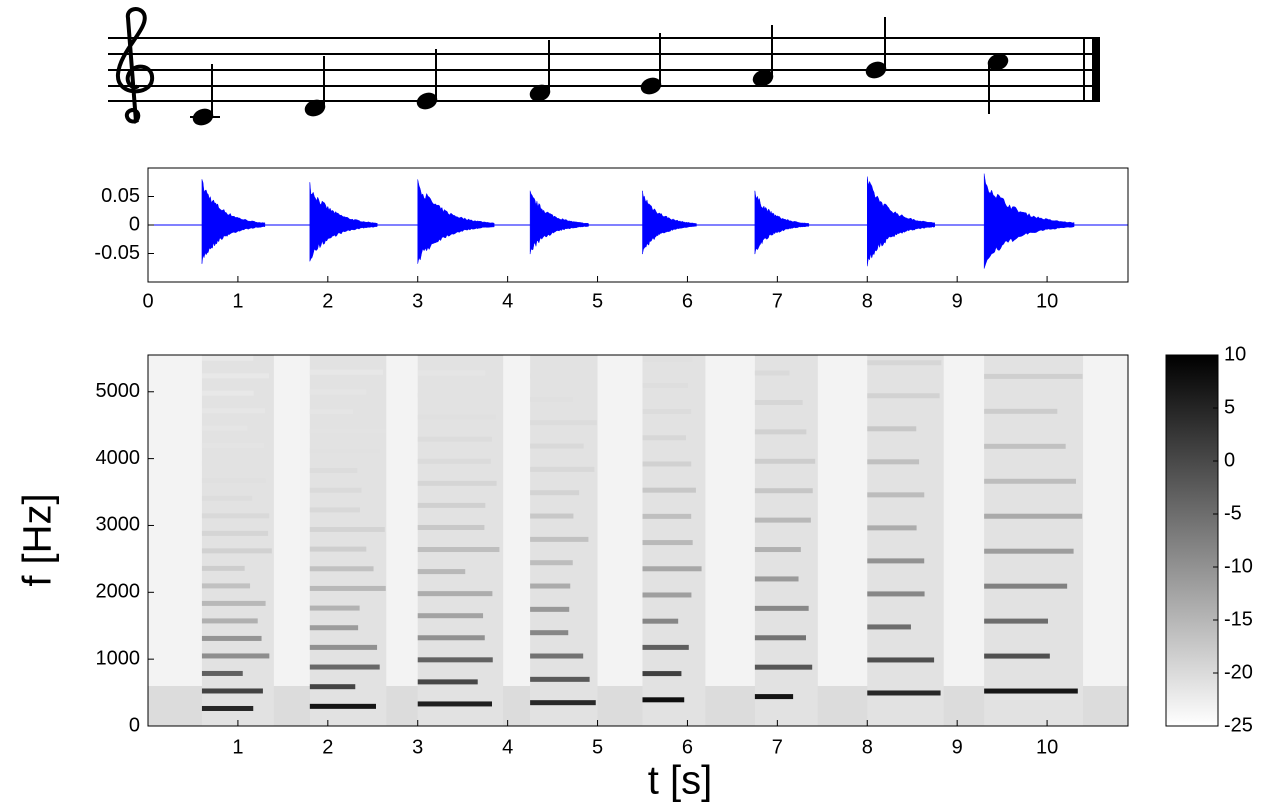 This screenshot has width=1268, height=806. Describe the element at coordinates (417, 301) in the screenshot. I see `x-tick-label: 3` at that location.